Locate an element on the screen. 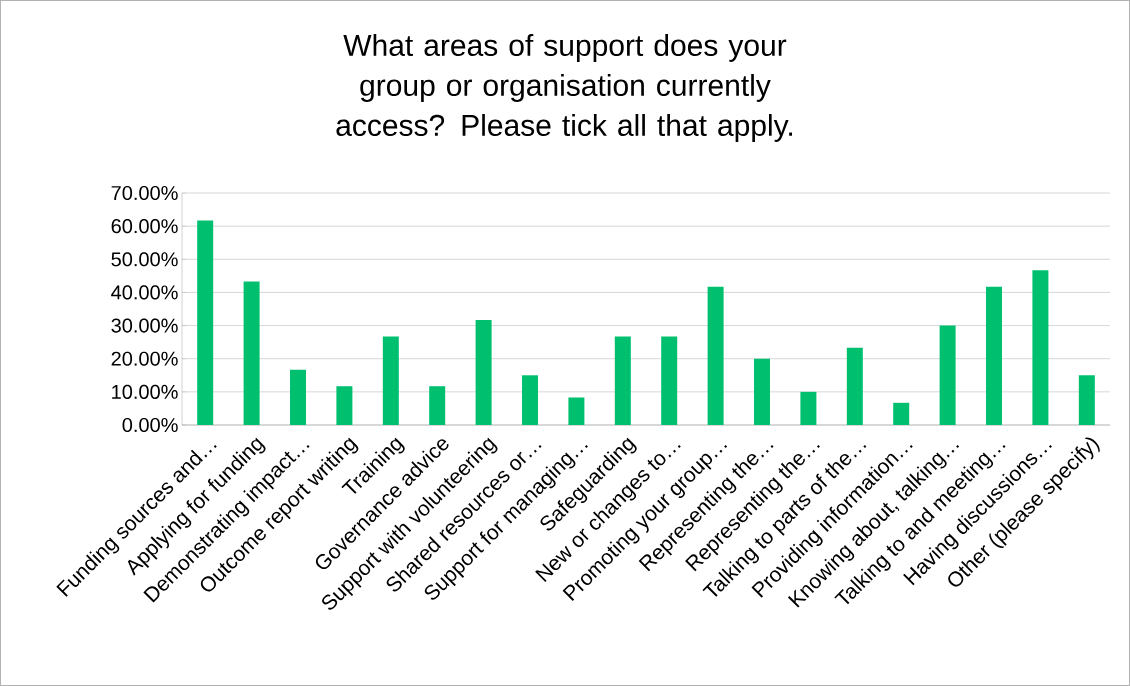 The image size is (1130, 686). y-tick-label: 40.00% is located at coordinates (144, 292).